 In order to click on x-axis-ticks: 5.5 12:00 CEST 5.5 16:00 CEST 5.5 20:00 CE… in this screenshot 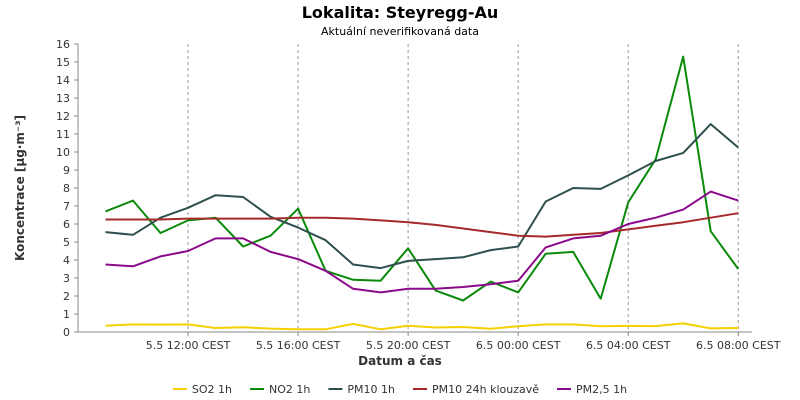, I will do `click(463, 342)`.